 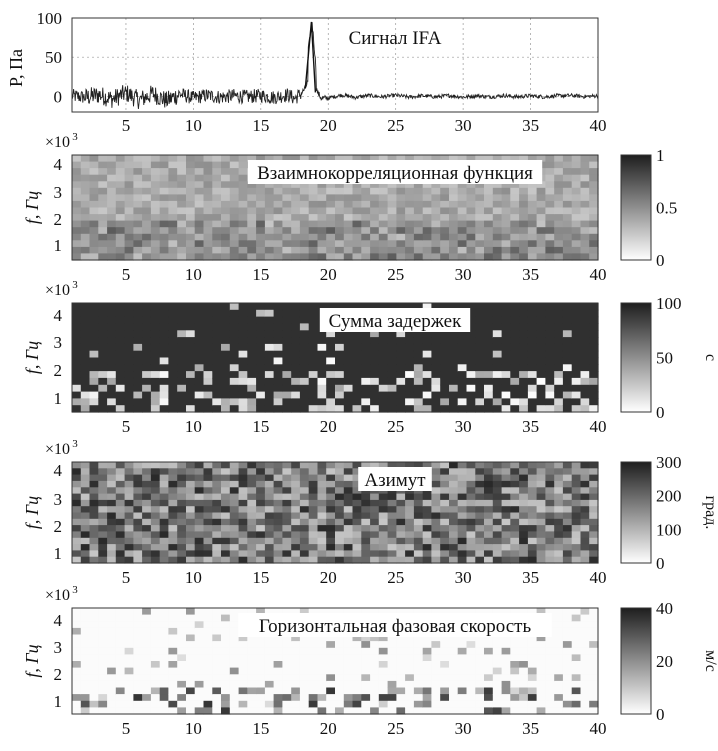 I want to click on colorbar-tick-label: 100, so click(x=669, y=303).